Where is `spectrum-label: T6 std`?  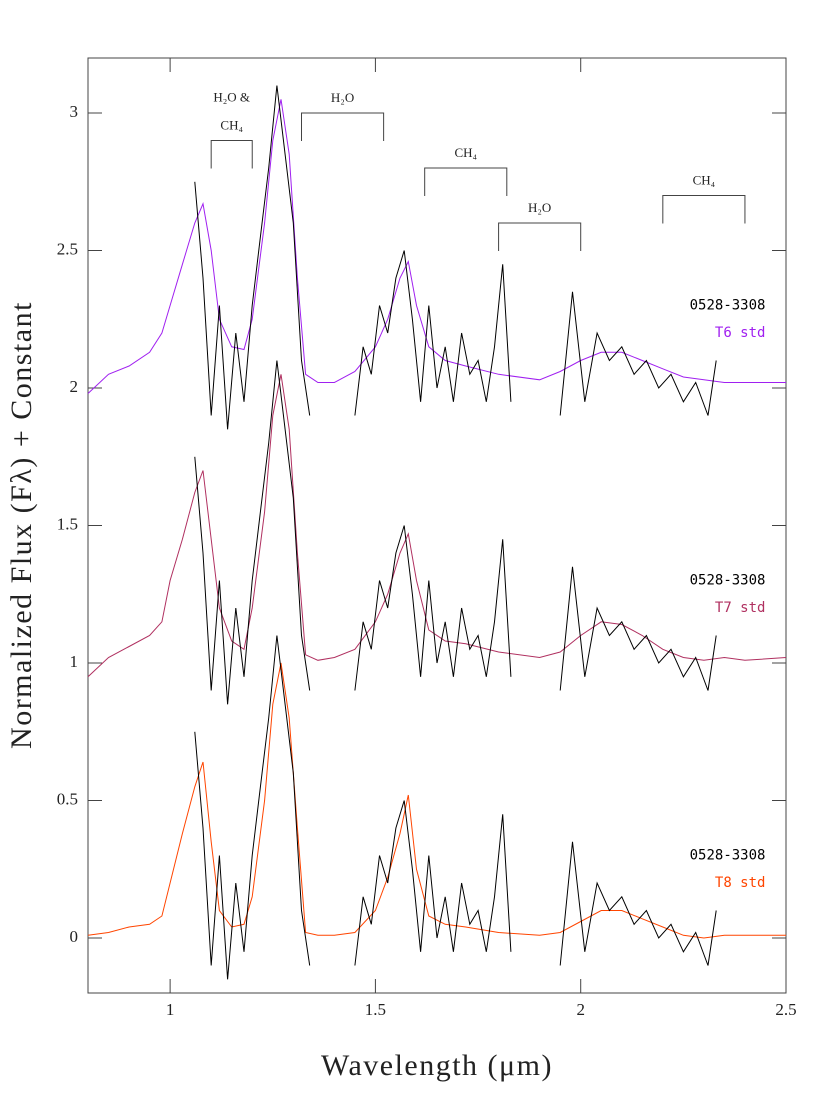
spectrum-label: T6 std is located at coordinates (740, 333).